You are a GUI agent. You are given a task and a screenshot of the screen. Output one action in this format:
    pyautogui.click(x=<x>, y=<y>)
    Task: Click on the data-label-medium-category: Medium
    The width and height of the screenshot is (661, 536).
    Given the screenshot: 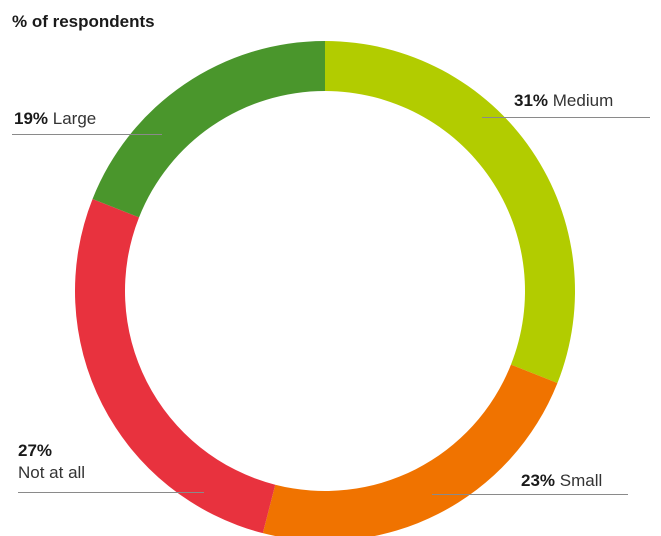 What is the action you would take?
    pyautogui.click(x=583, y=100)
    